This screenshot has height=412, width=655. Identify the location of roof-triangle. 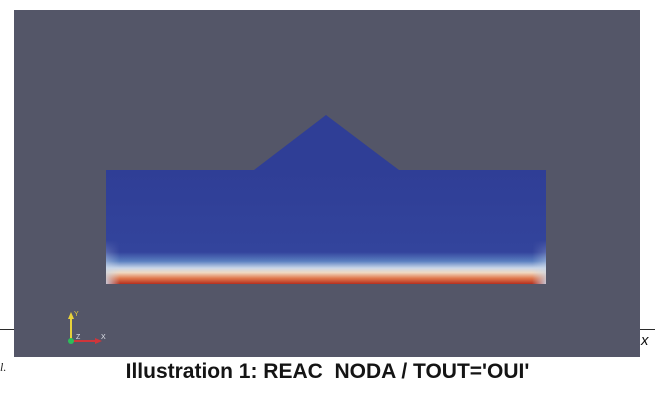
(326, 142).